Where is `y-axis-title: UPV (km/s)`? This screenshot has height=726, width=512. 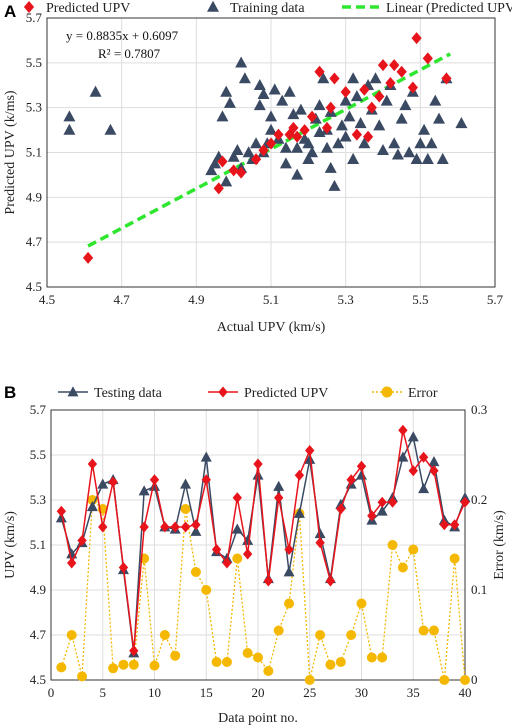
y-axis-title: UPV (km/s) is located at coordinates (10, 545).